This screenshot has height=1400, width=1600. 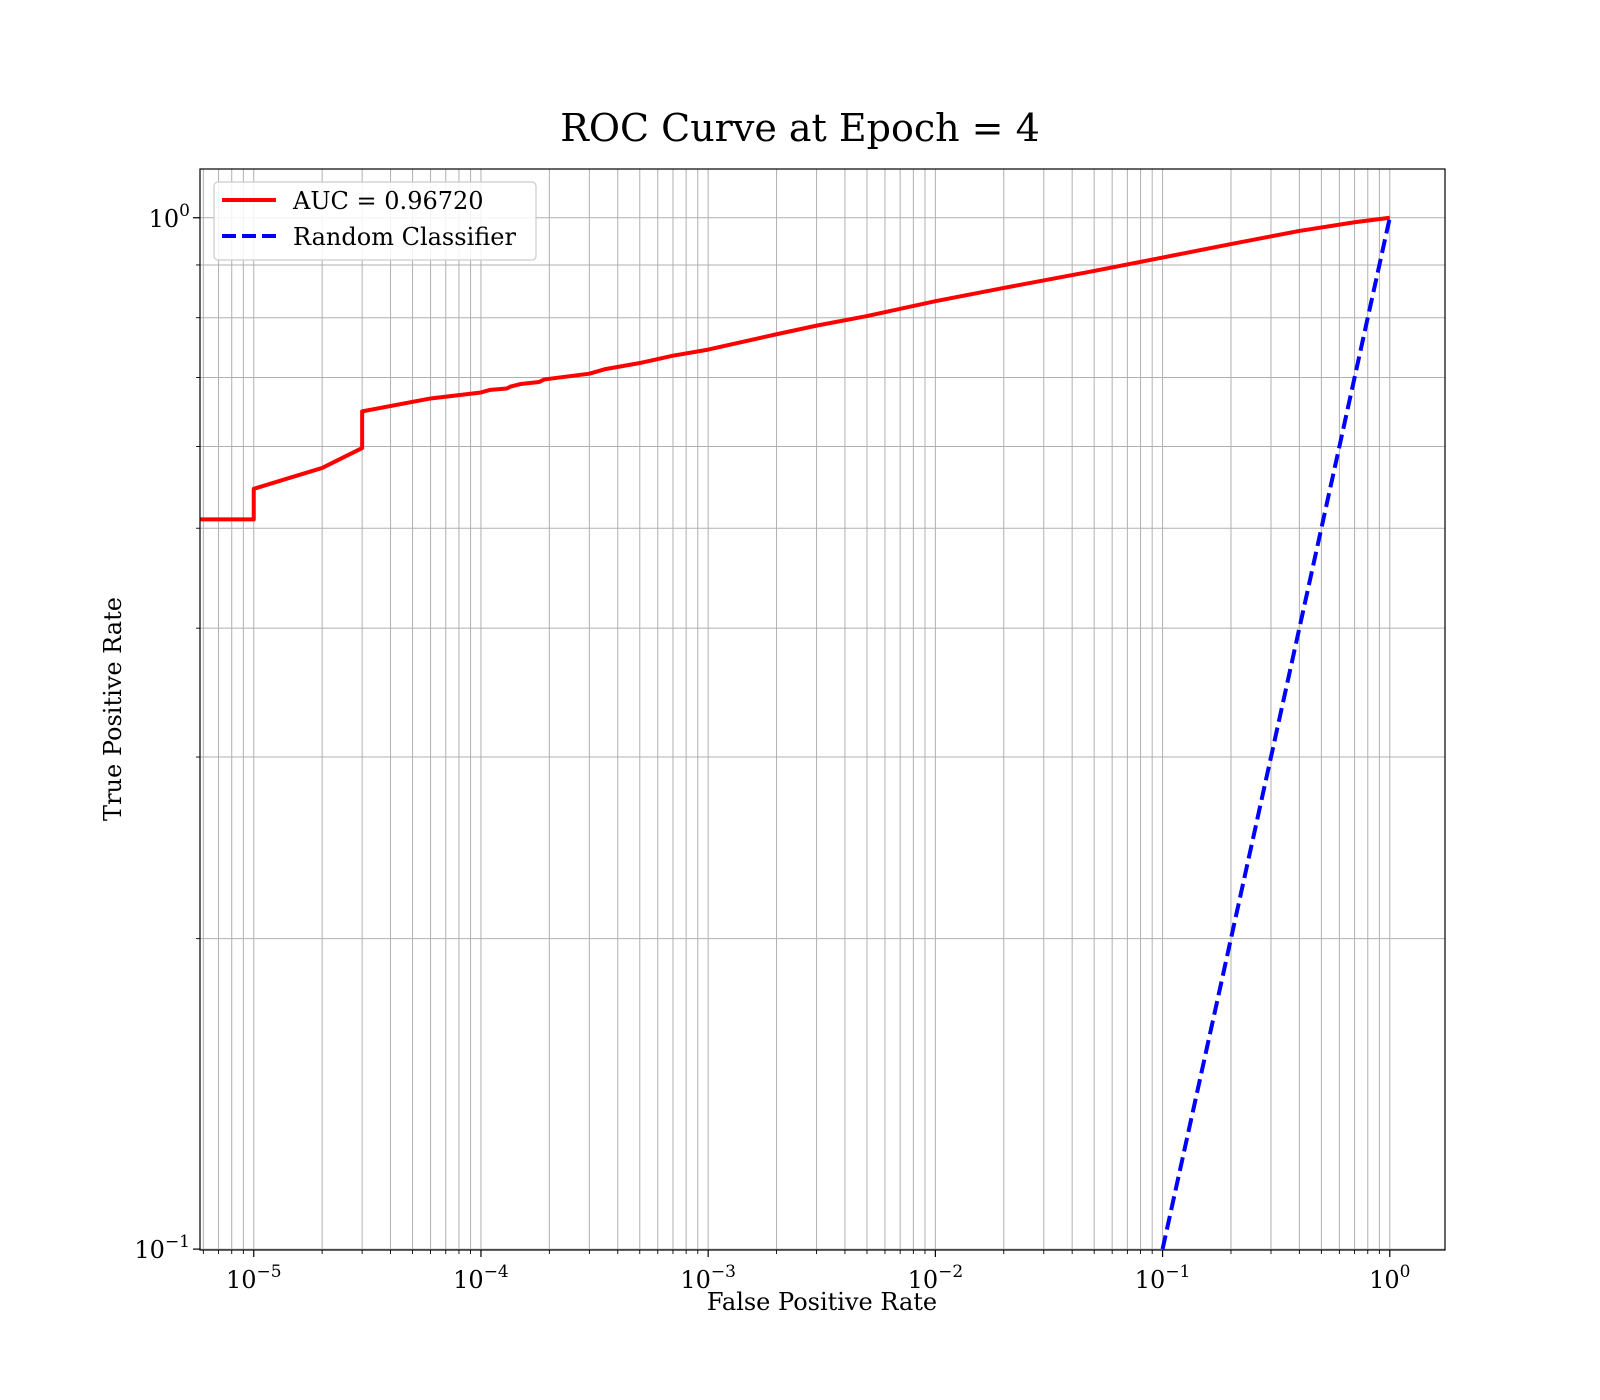 What do you see at coordinates (388, 201) in the screenshot?
I see `legend-label-roc: AUC = 0.96720` at bounding box center [388, 201].